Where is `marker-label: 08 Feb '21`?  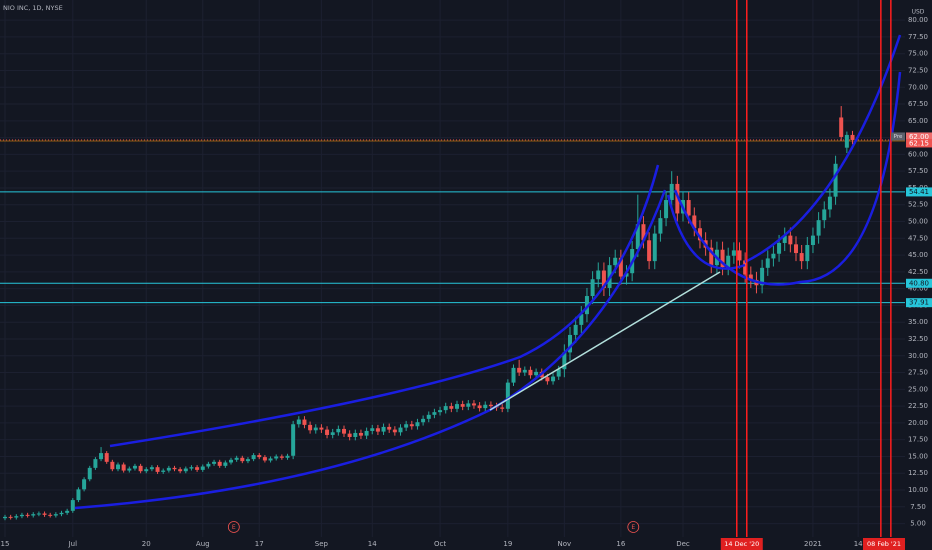
marker-label: 08 Feb '21 is located at coordinates (884, 544).